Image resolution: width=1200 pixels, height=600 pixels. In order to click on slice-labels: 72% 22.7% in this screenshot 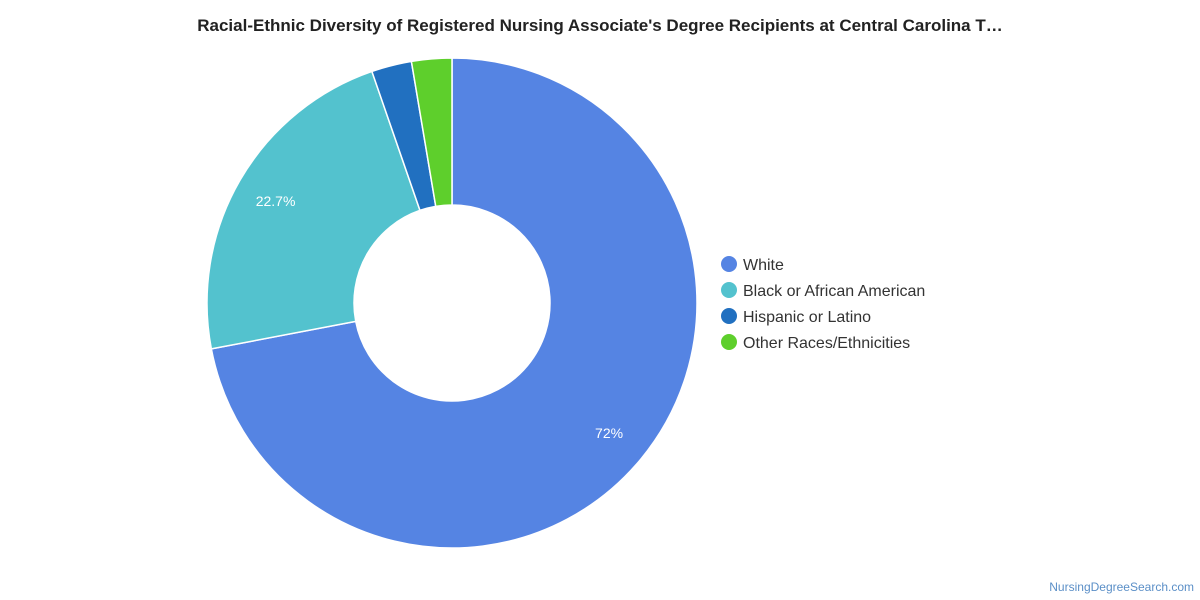, I will do `click(439, 317)`.